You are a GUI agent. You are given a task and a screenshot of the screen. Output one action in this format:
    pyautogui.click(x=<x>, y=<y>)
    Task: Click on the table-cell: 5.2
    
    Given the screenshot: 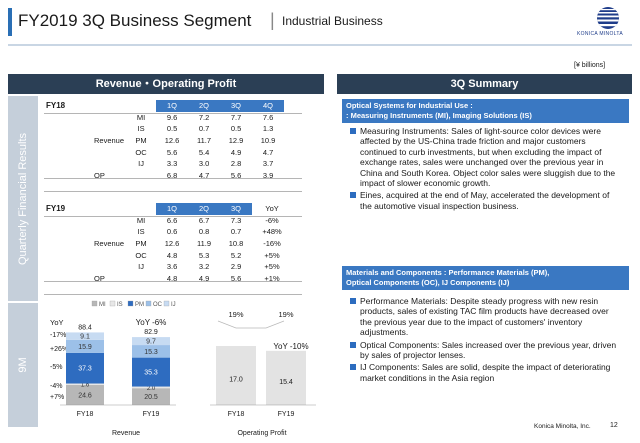 What is the action you would take?
    pyautogui.click(x=236, y=255)
    